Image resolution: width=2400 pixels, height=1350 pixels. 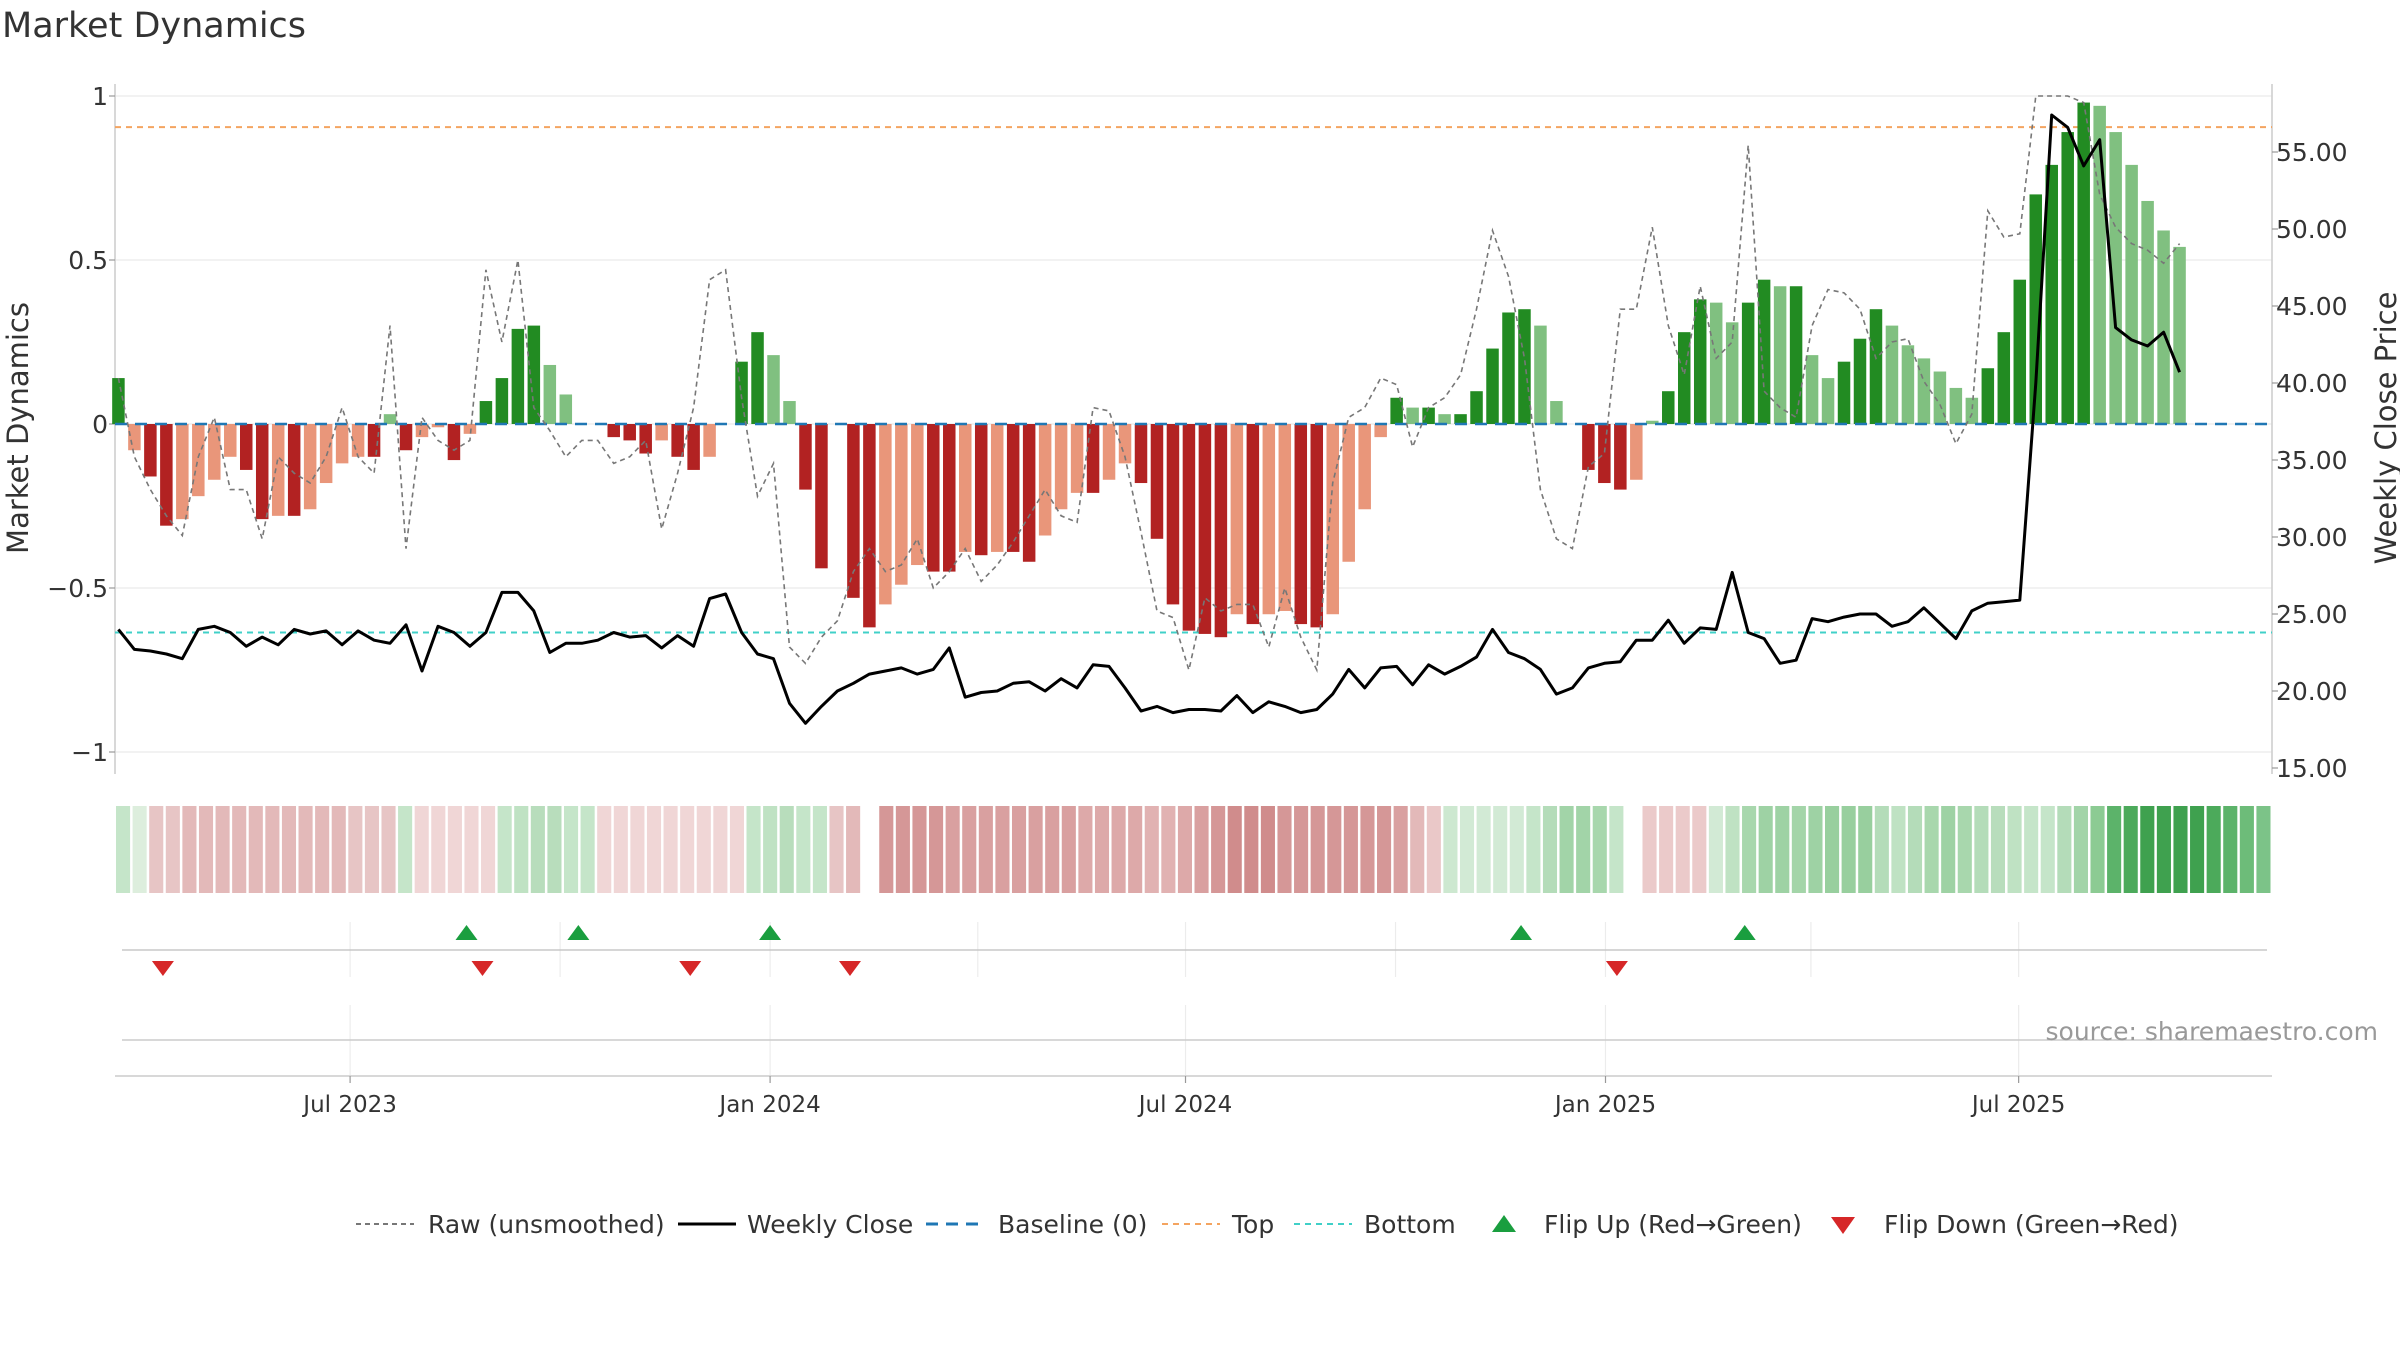 What do you see at coordinates (2312, 768) in the screenshot?
I see `y2-tick-label: 15.00` at bounding box center [2312, 768].